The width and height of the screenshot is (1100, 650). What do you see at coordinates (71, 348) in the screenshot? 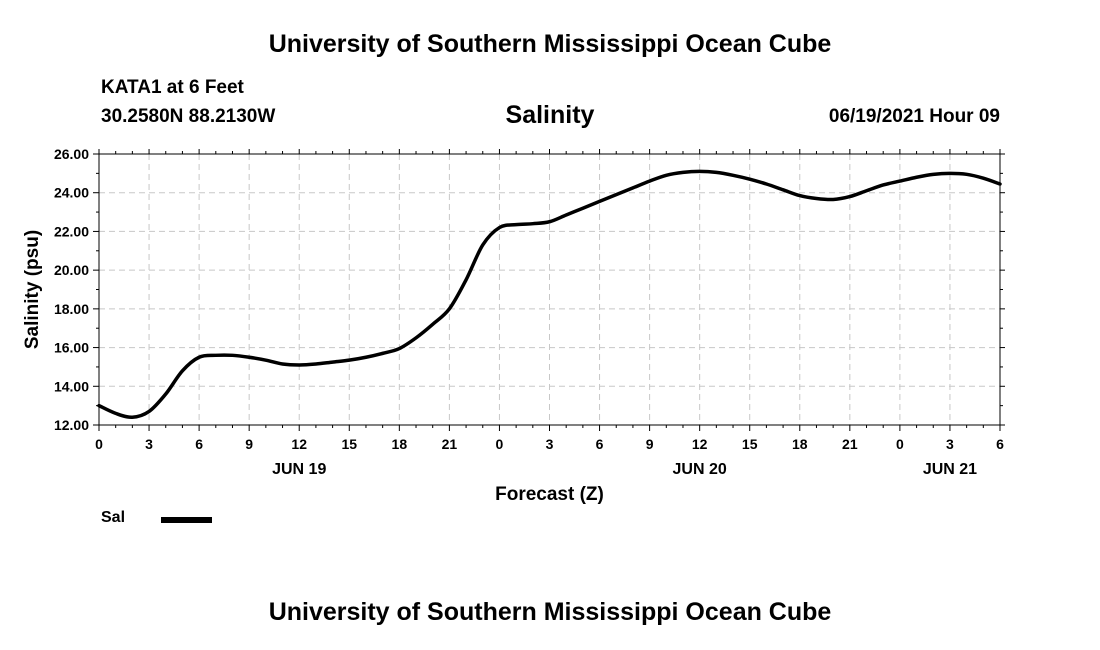
I see `y-tick-label: 16.00` at bounding box center [71, 348].